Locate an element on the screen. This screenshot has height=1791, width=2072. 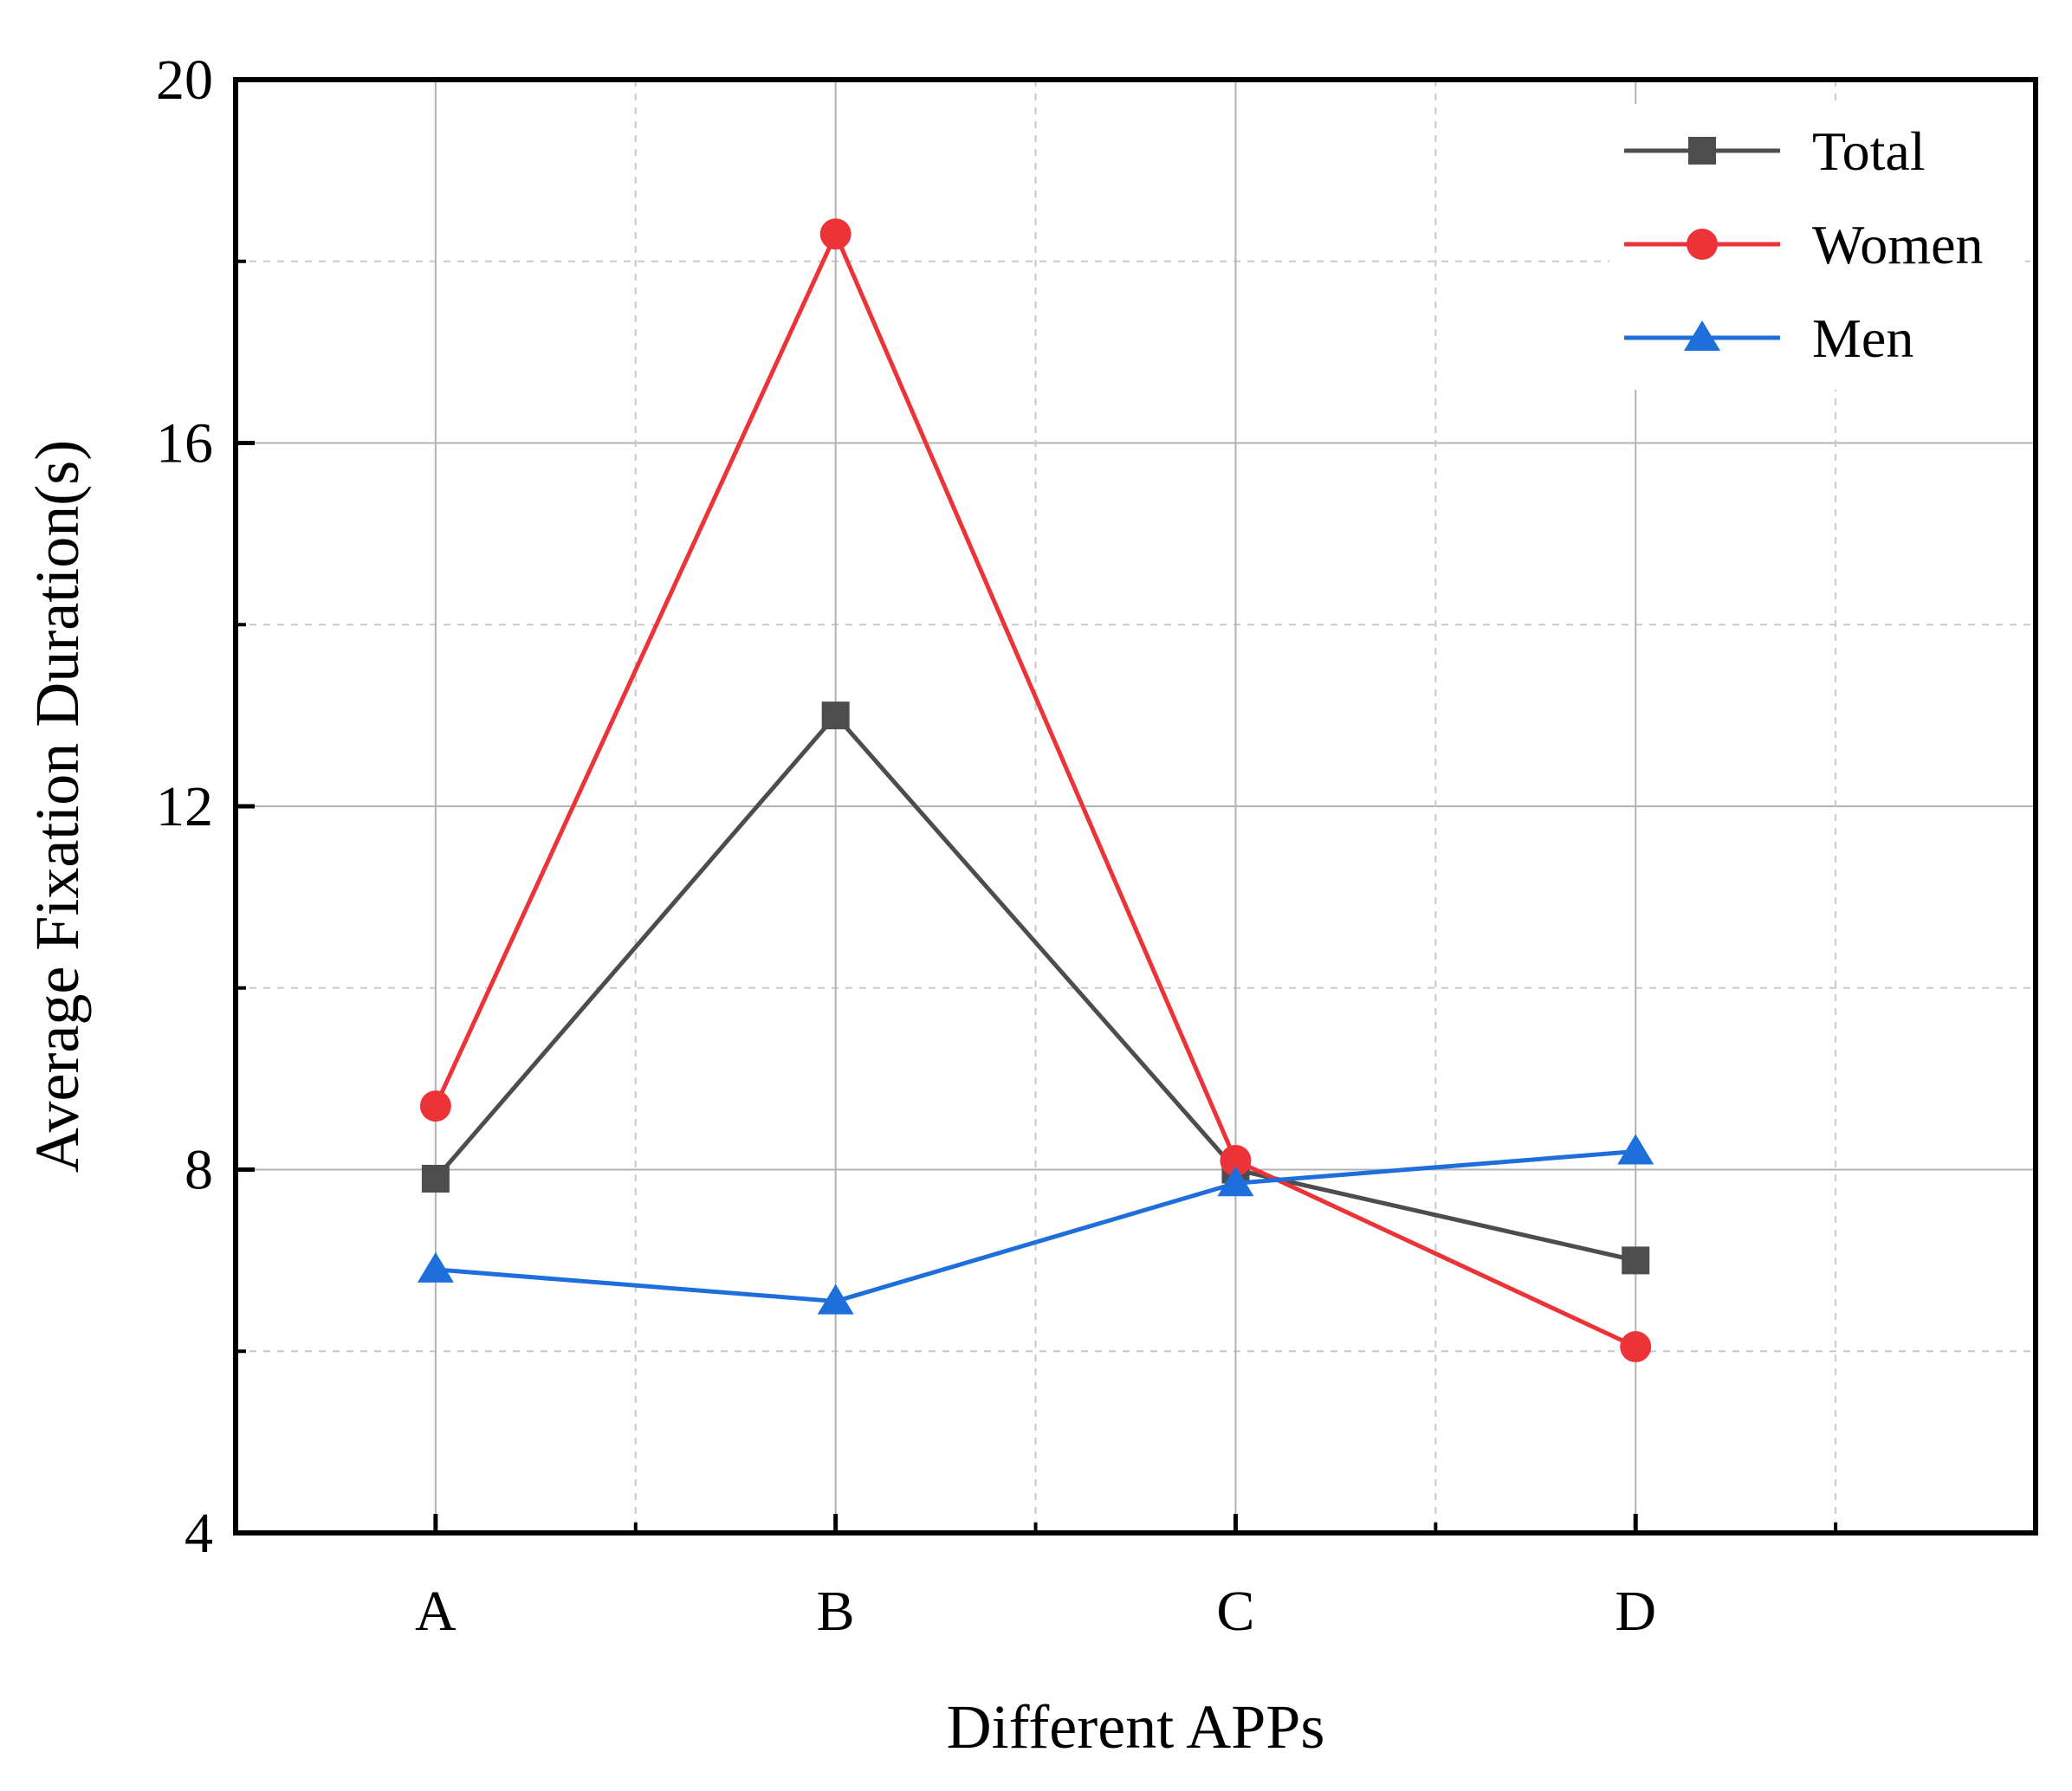
legend-label-women: Women is located at coordinates (1897, 245).